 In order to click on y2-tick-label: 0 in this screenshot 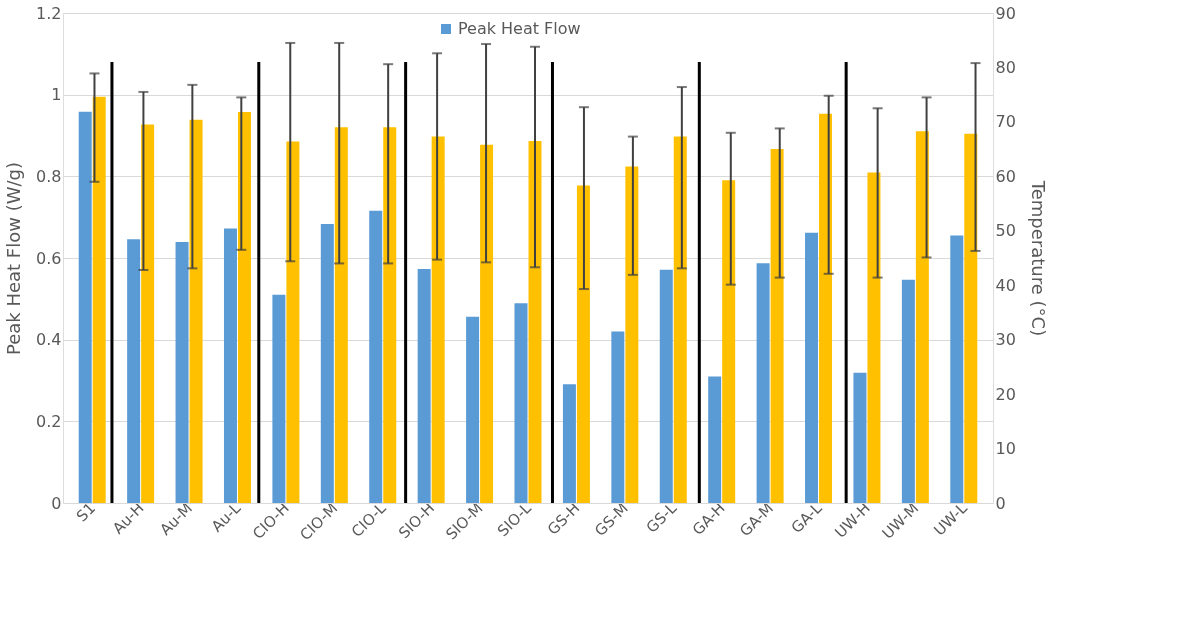, I will do `click(1000, 503)`.